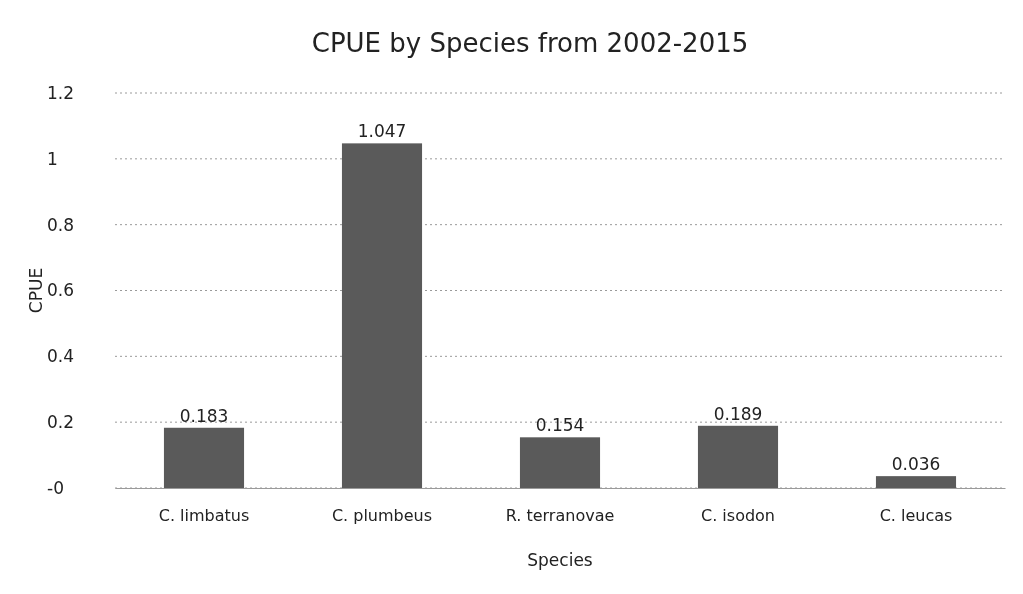  I want to click on y-tick-label: 0.4, so click(61, 356).